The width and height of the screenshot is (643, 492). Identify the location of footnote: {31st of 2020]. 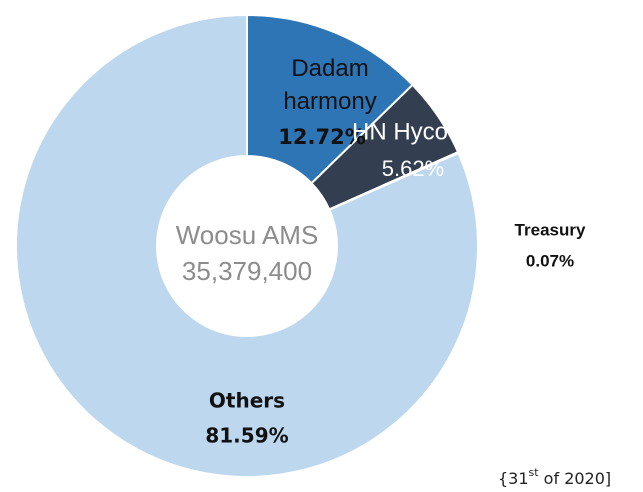
(554, 477).